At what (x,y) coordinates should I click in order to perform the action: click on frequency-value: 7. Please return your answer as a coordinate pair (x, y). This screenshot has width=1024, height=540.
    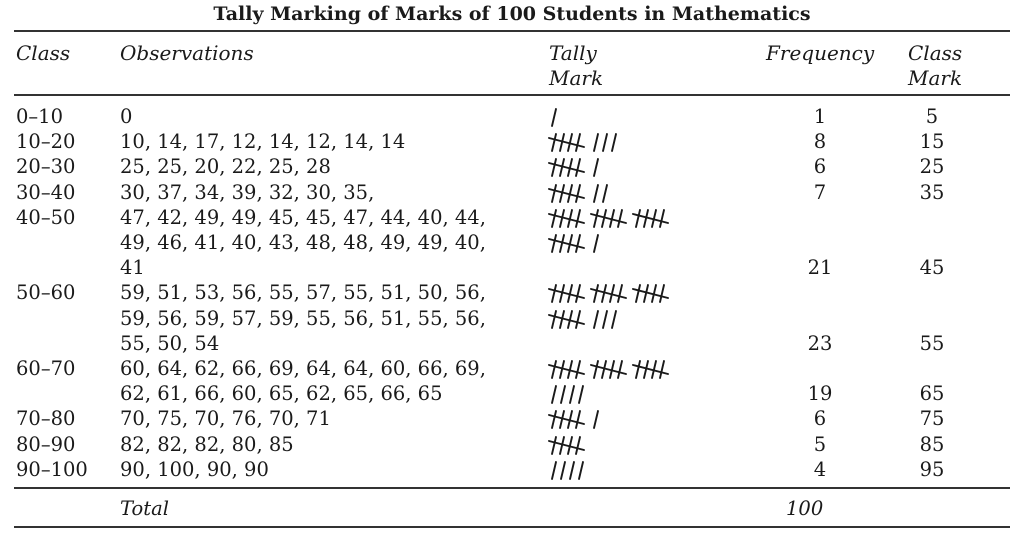
    Looking at the image, I should click on (820, 192).